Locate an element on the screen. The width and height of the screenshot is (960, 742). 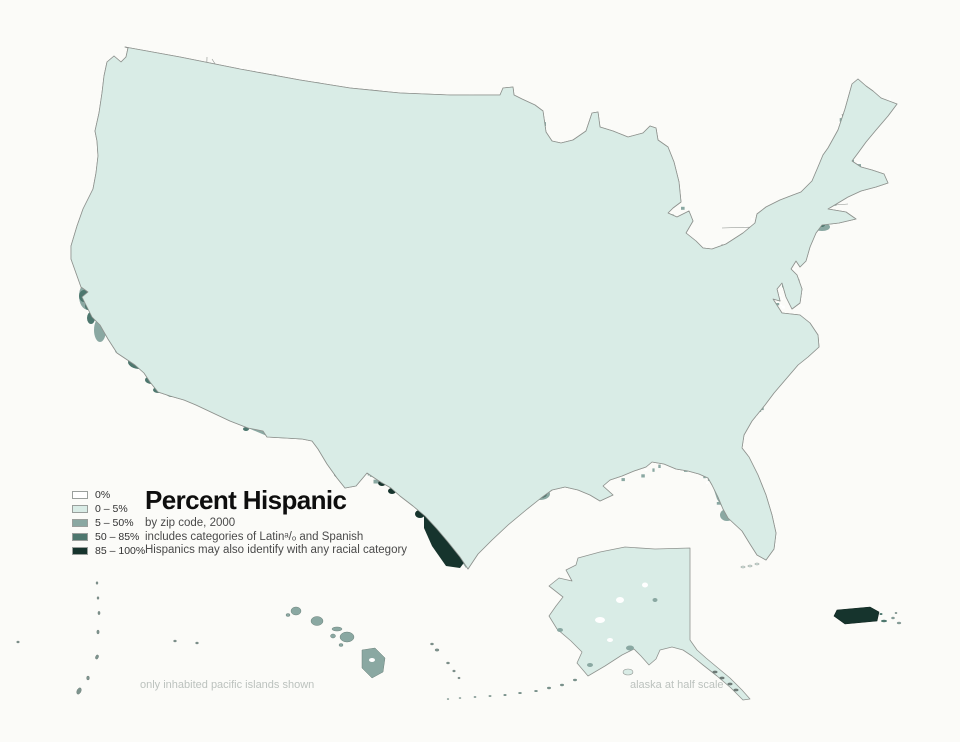
legend-item: 50 – 85% is located at coordinates (108, 537).